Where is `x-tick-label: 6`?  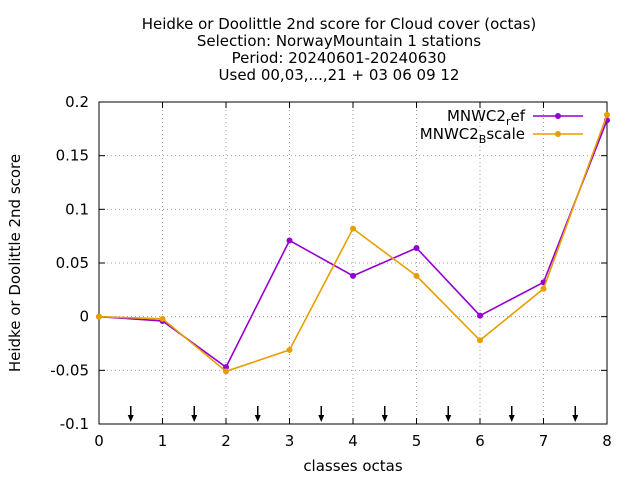 x-tick-label: 6 is located at coordinates (480, 441).